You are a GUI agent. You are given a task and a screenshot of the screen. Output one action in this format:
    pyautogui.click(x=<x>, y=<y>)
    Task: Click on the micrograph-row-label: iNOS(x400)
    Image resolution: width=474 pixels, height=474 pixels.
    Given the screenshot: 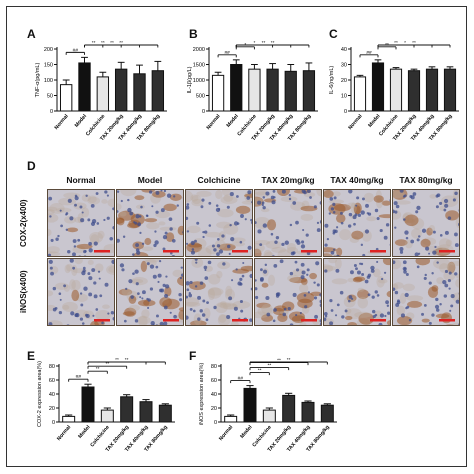 What is the action you would take?
    pyautogui.click(x=23, y=292)
    